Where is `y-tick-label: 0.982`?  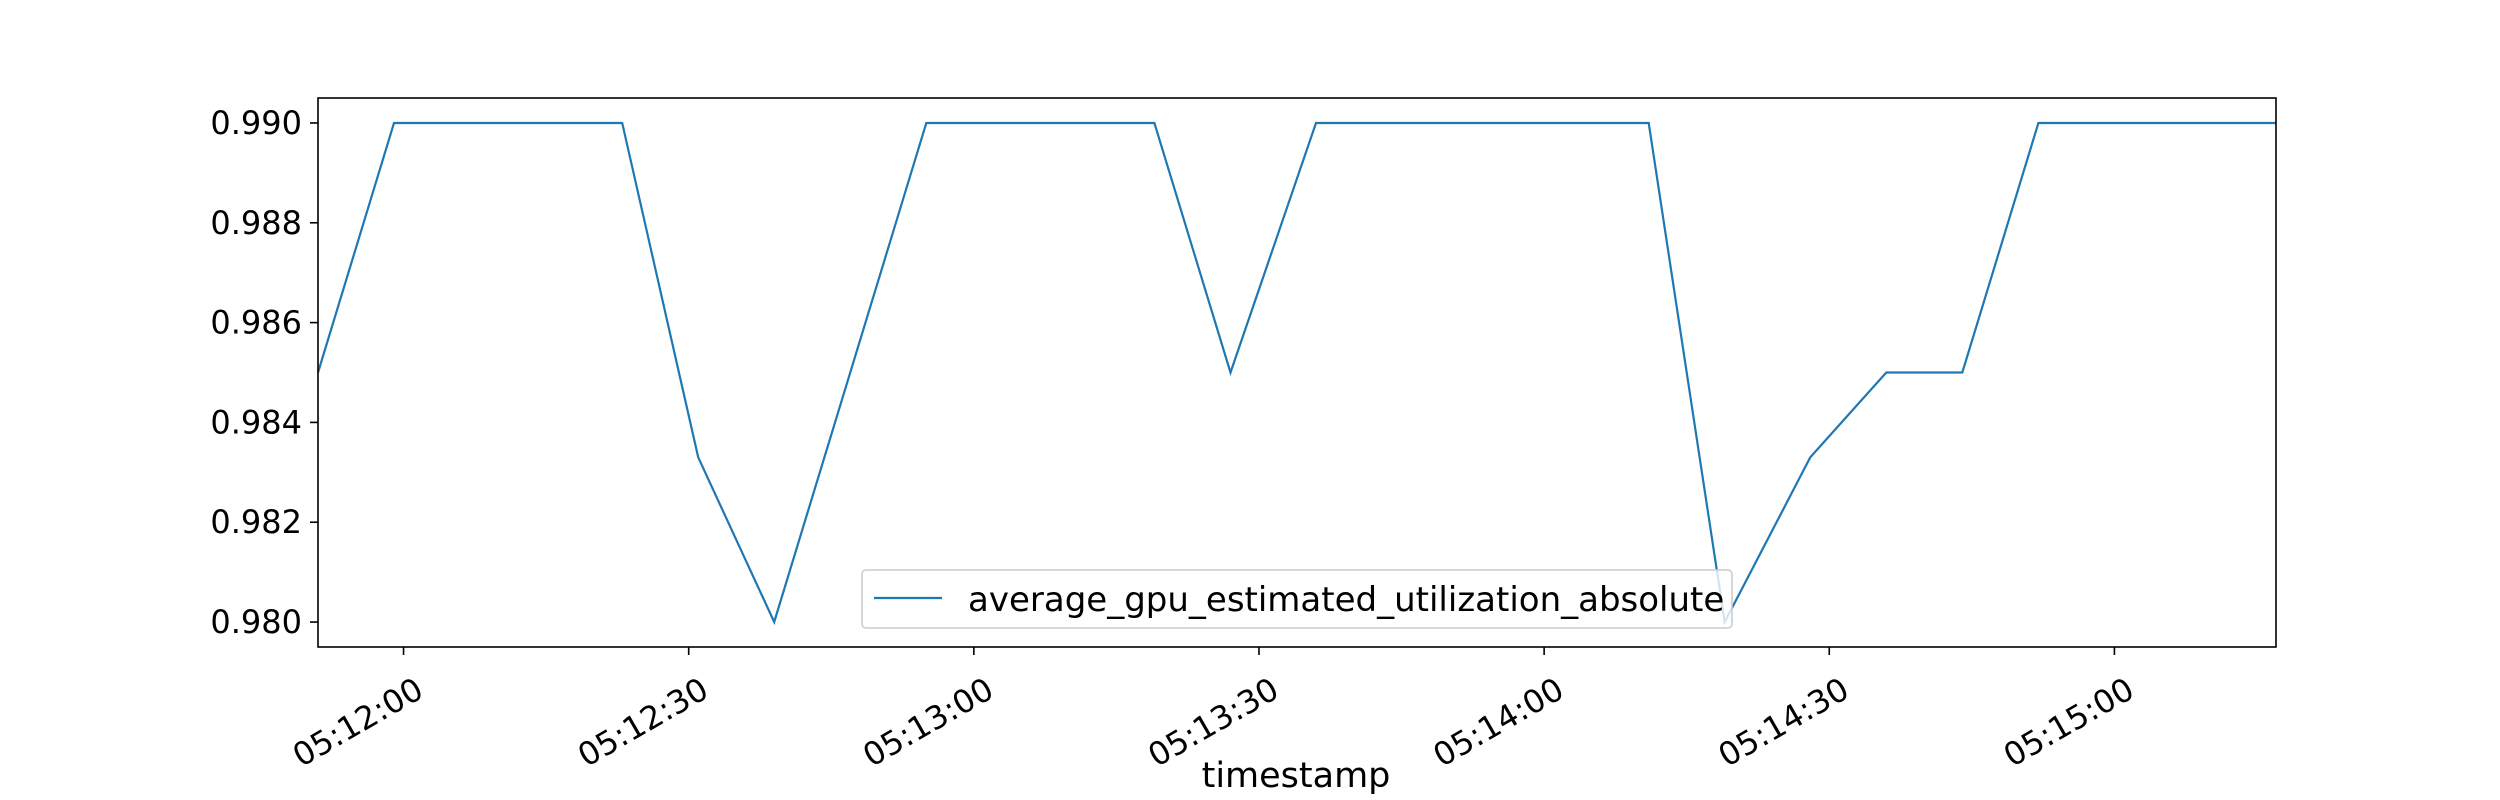
y-tick-label: 0.982 is located at coordinates (256, 522).